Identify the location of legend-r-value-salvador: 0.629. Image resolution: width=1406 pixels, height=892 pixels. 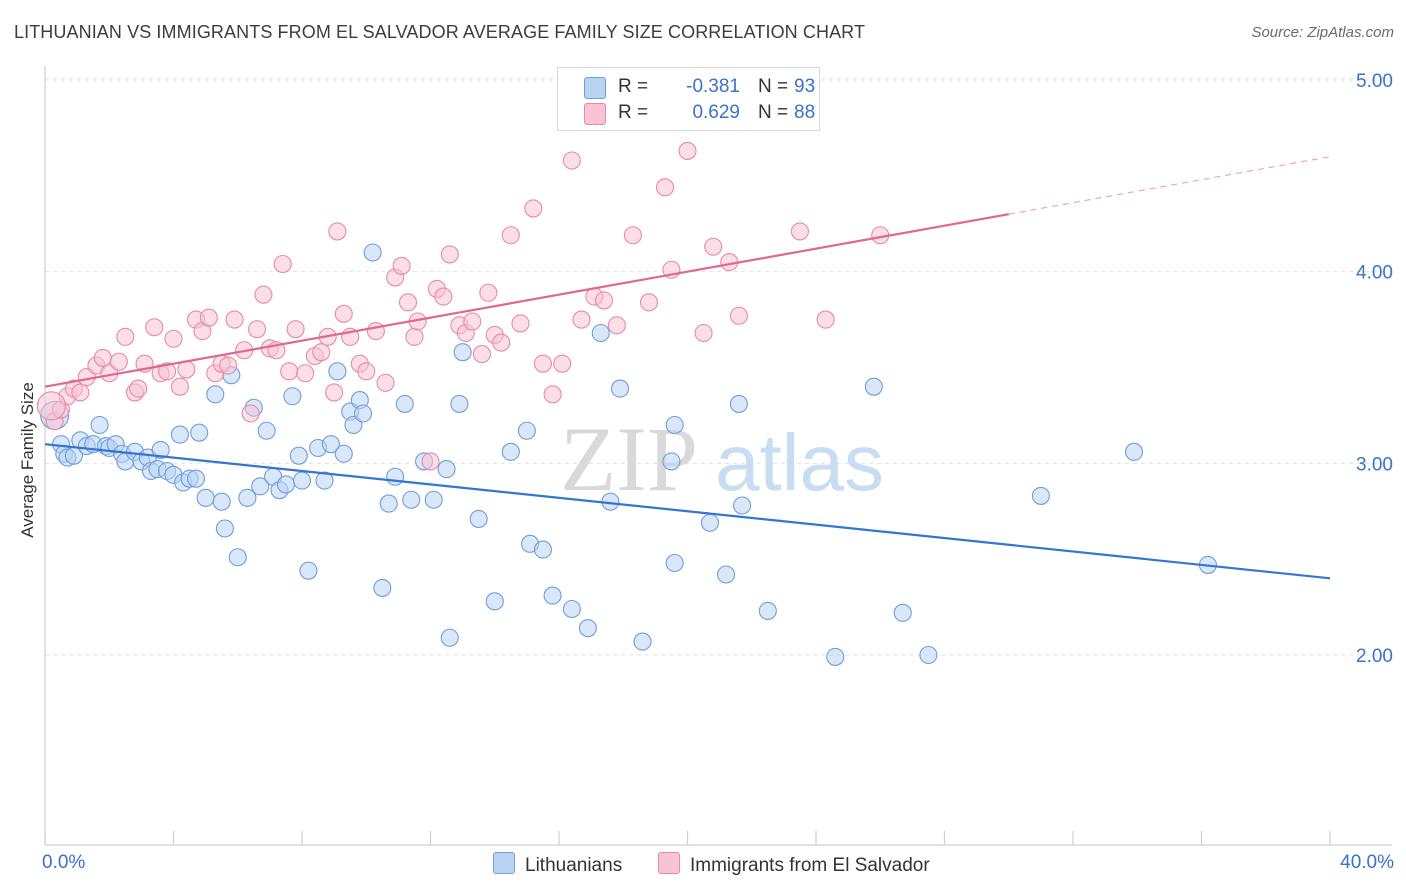
(716, 112).